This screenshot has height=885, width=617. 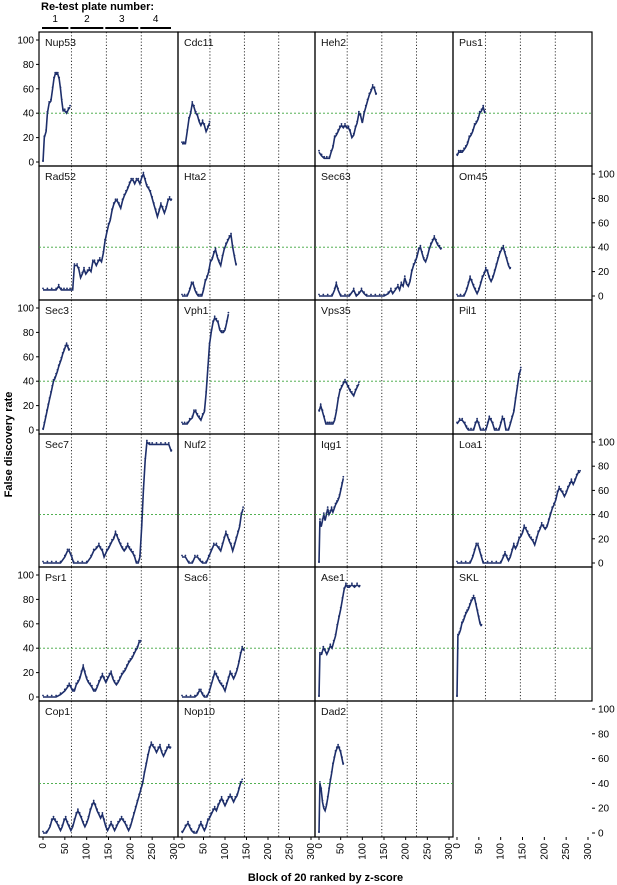 I want to click on y-tick-label: 60, so click(x=604, y=491).